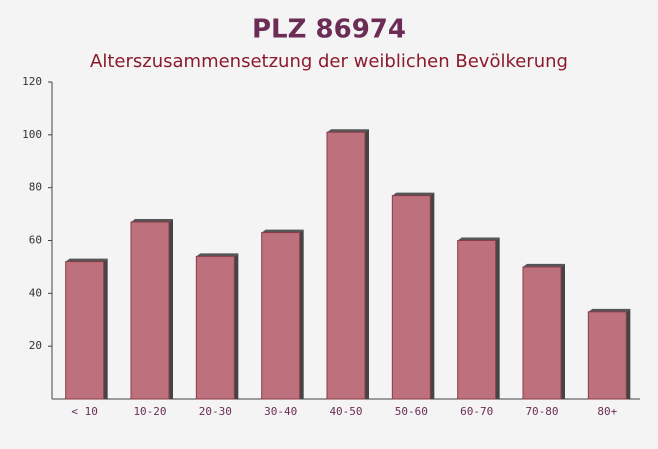  I want to click on x-tick-label: 40-50, so click(345, 411).